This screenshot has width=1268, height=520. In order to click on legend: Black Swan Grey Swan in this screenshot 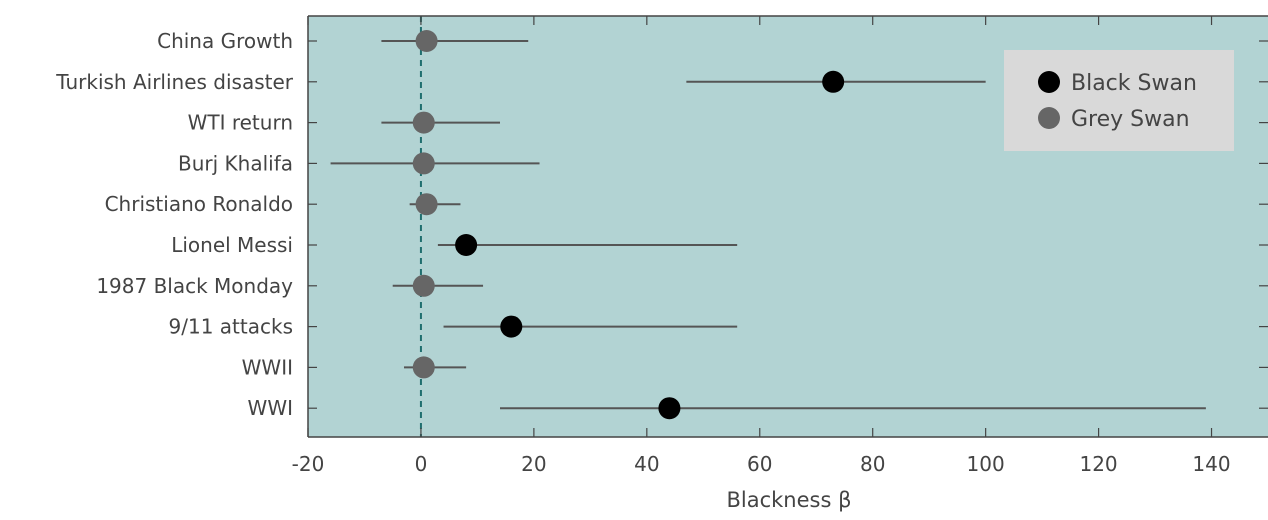, I will do `click(1119, 100)`.